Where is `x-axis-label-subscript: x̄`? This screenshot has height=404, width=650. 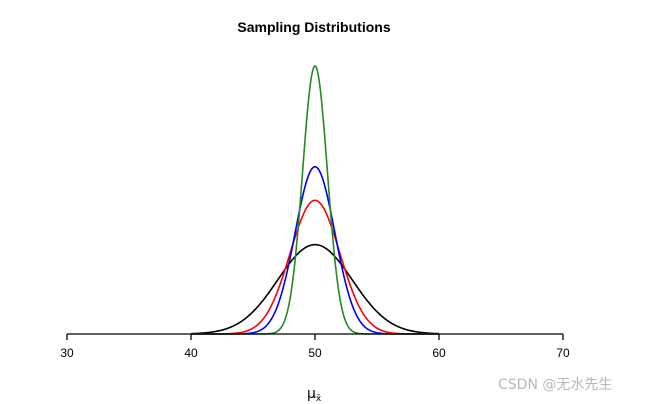
x-axis-label-subscript: x̄ is located at coordinates (319, 399).